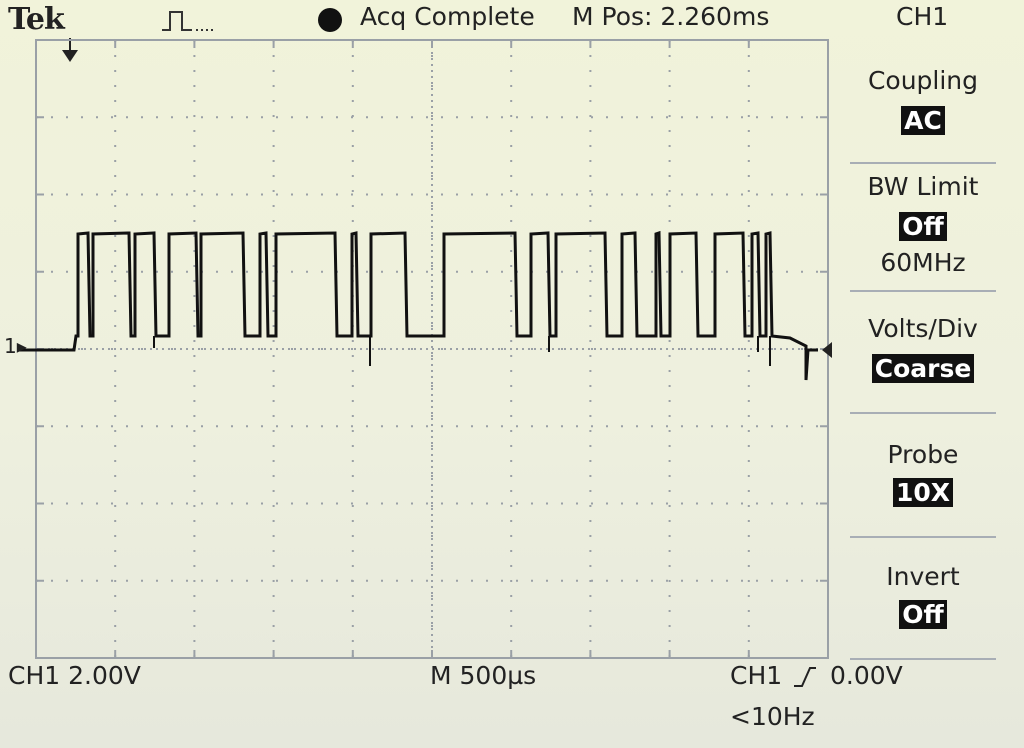 The height and width of the screenshot is (748, 1024). I want to click on trigger-level-readout: 0.00V, so click(866, 675).